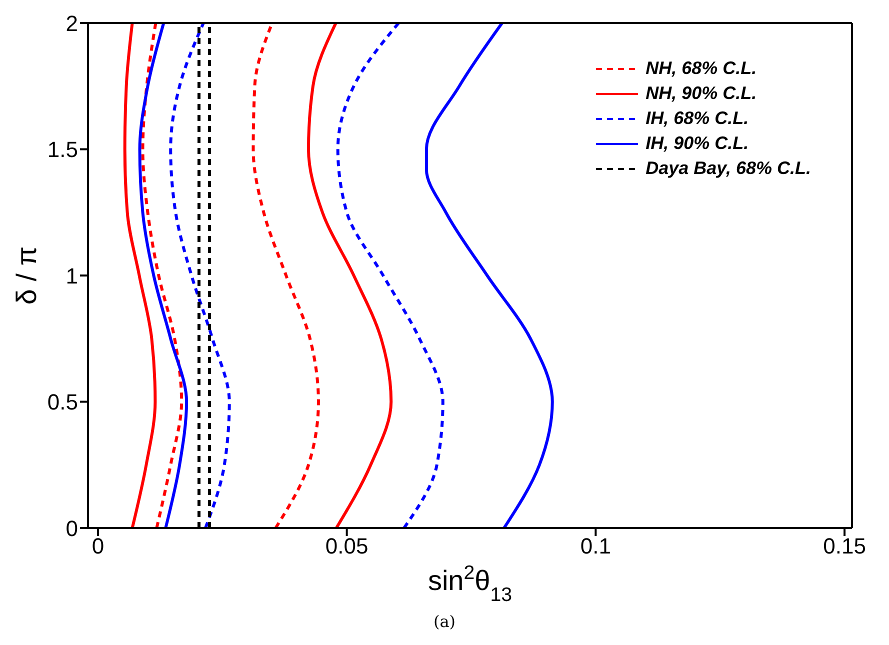 This screenshot has height=645, width=889. I want to click on x-tick-label: 0, so click(98, 546).